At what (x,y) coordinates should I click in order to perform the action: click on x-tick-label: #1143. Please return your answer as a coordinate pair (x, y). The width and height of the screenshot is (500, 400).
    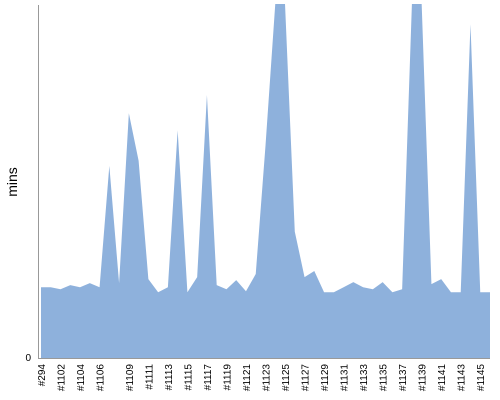
    Looking at the image, I should click on (462, 378).